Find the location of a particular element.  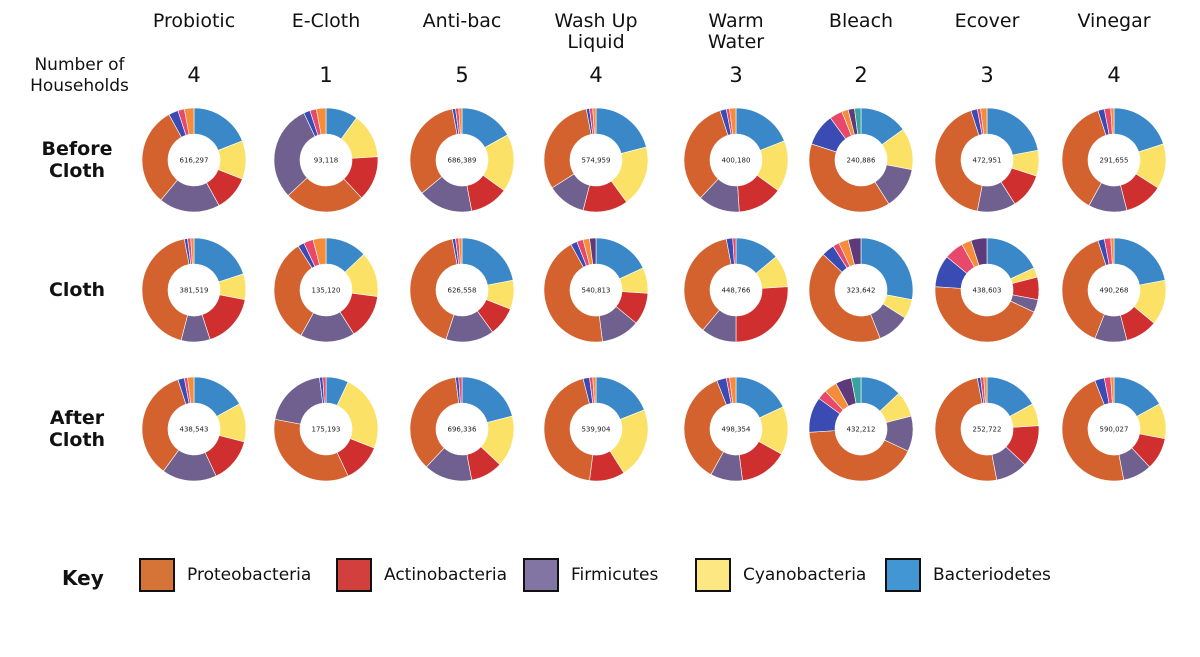

donut-chart: 696,336 is located at coordinates (462, 429).